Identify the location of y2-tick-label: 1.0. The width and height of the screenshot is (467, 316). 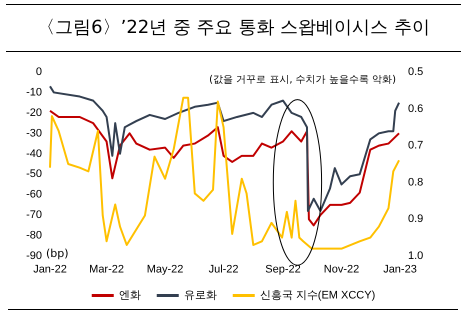
(416, 256).